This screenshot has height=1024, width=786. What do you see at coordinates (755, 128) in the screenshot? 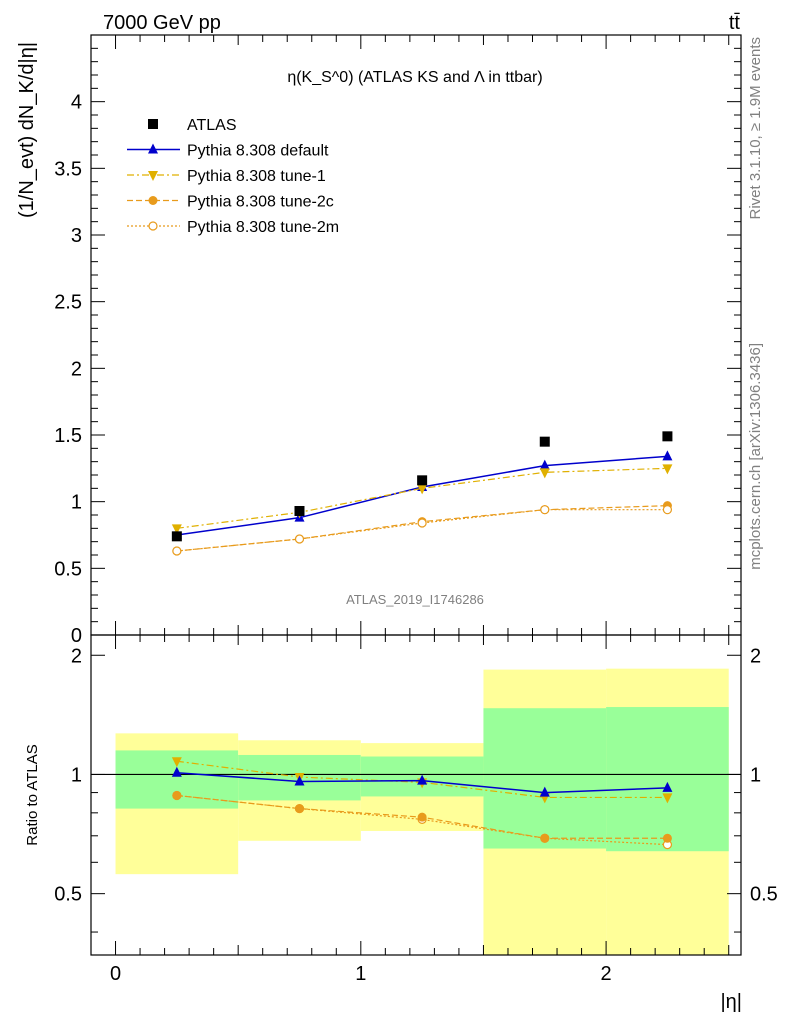
I see `rivet-label: Rivet 3.1.10, ≥ 1.9M events` at bounding box center [755, 128].